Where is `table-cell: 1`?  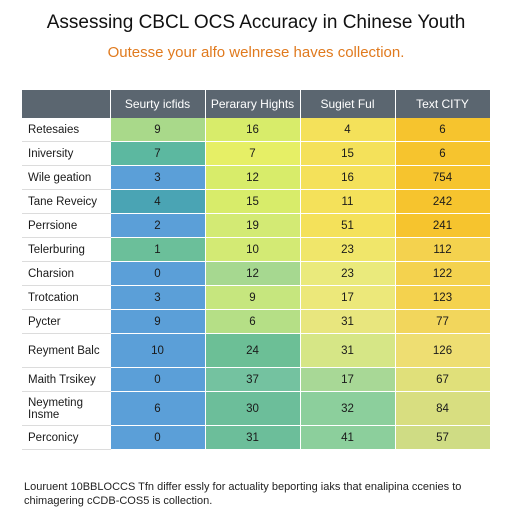 table-cell: 1 is located at coordinates (158, 249).